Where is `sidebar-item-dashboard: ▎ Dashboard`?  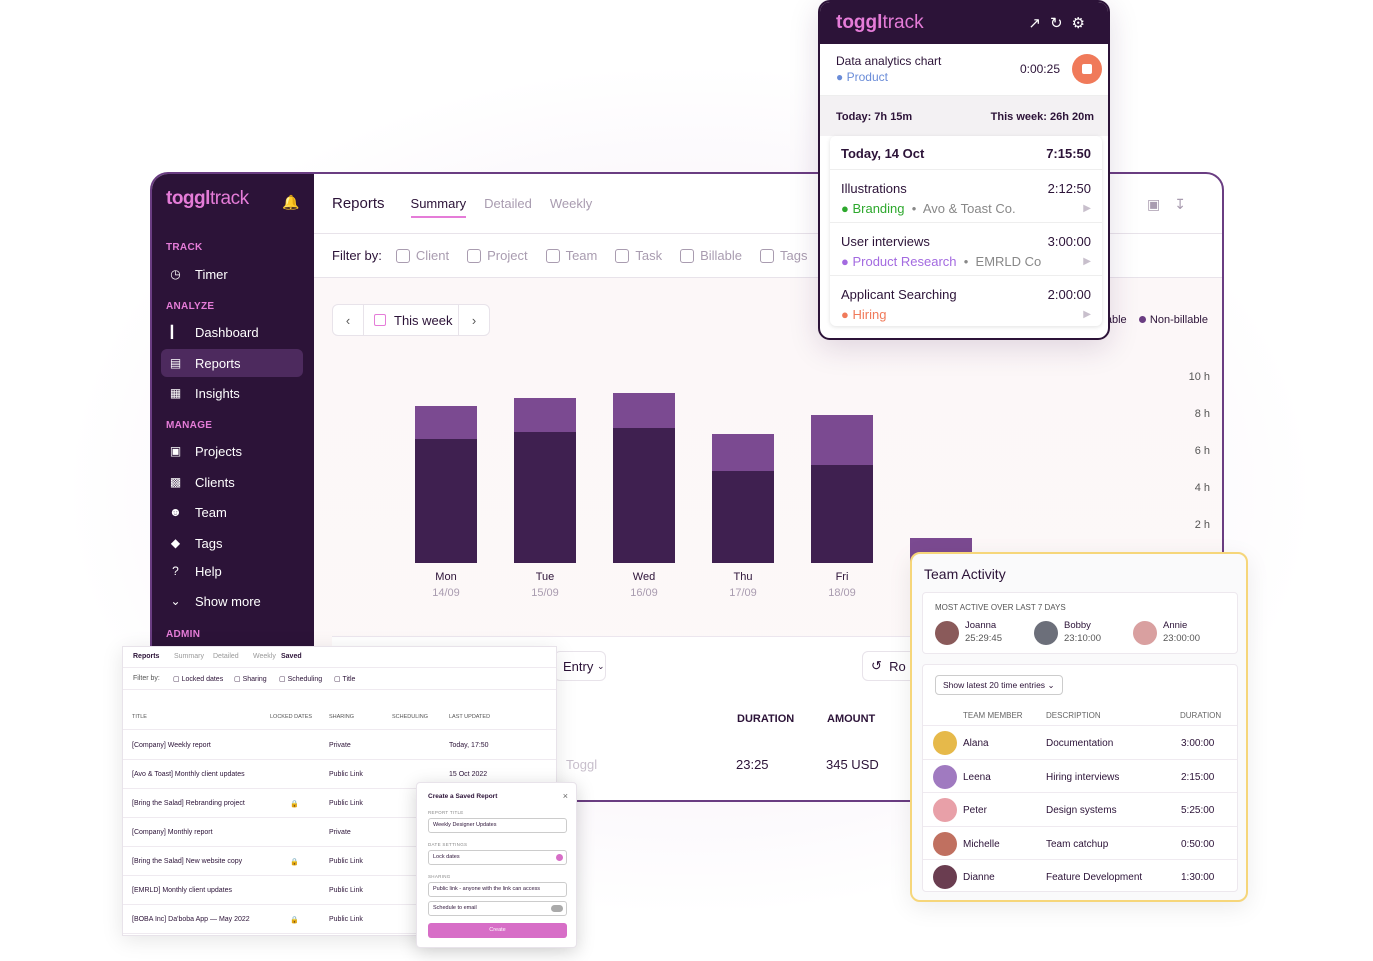
sidebar-item-dashboard: ▎ Dashboard is located at coordinates (232, 332).